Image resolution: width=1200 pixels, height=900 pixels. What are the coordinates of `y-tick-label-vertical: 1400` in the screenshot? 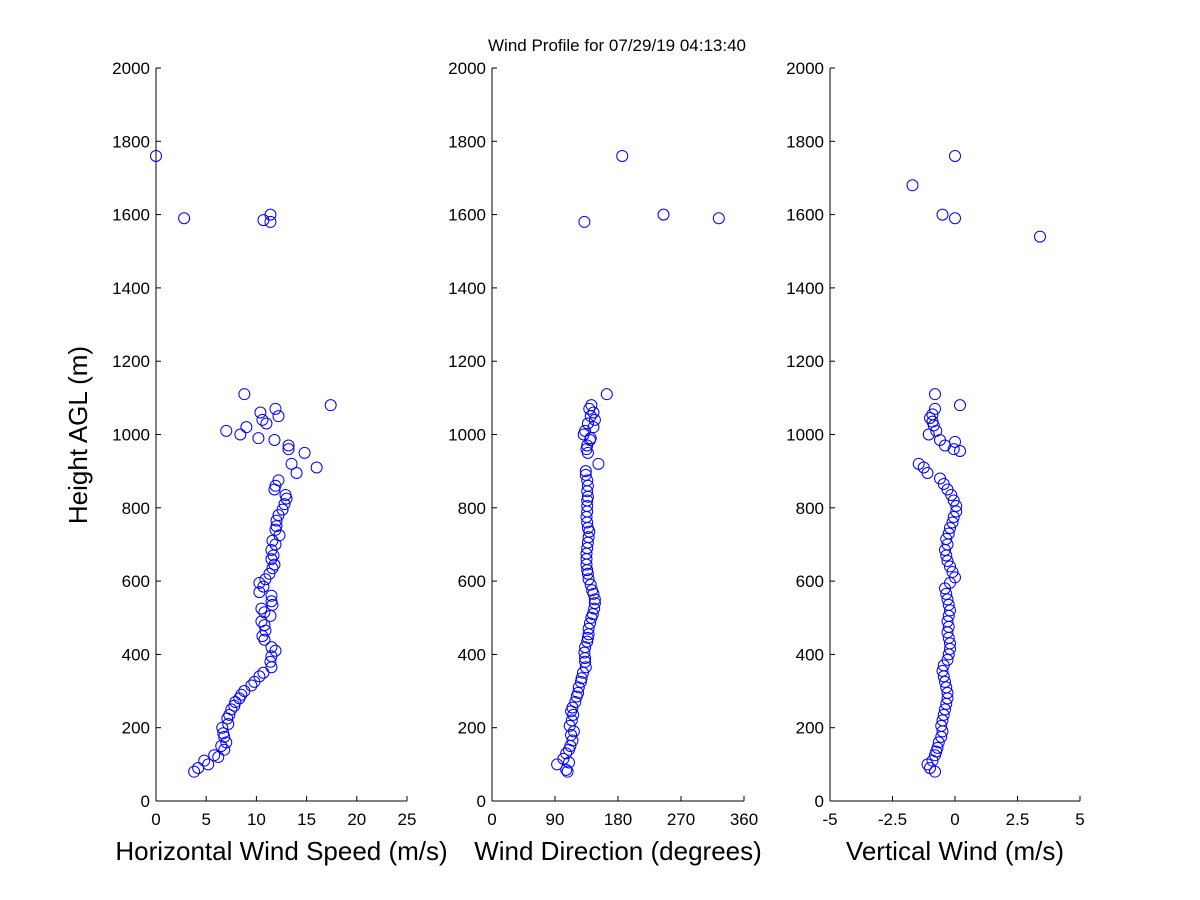 It's located at (805, 288).